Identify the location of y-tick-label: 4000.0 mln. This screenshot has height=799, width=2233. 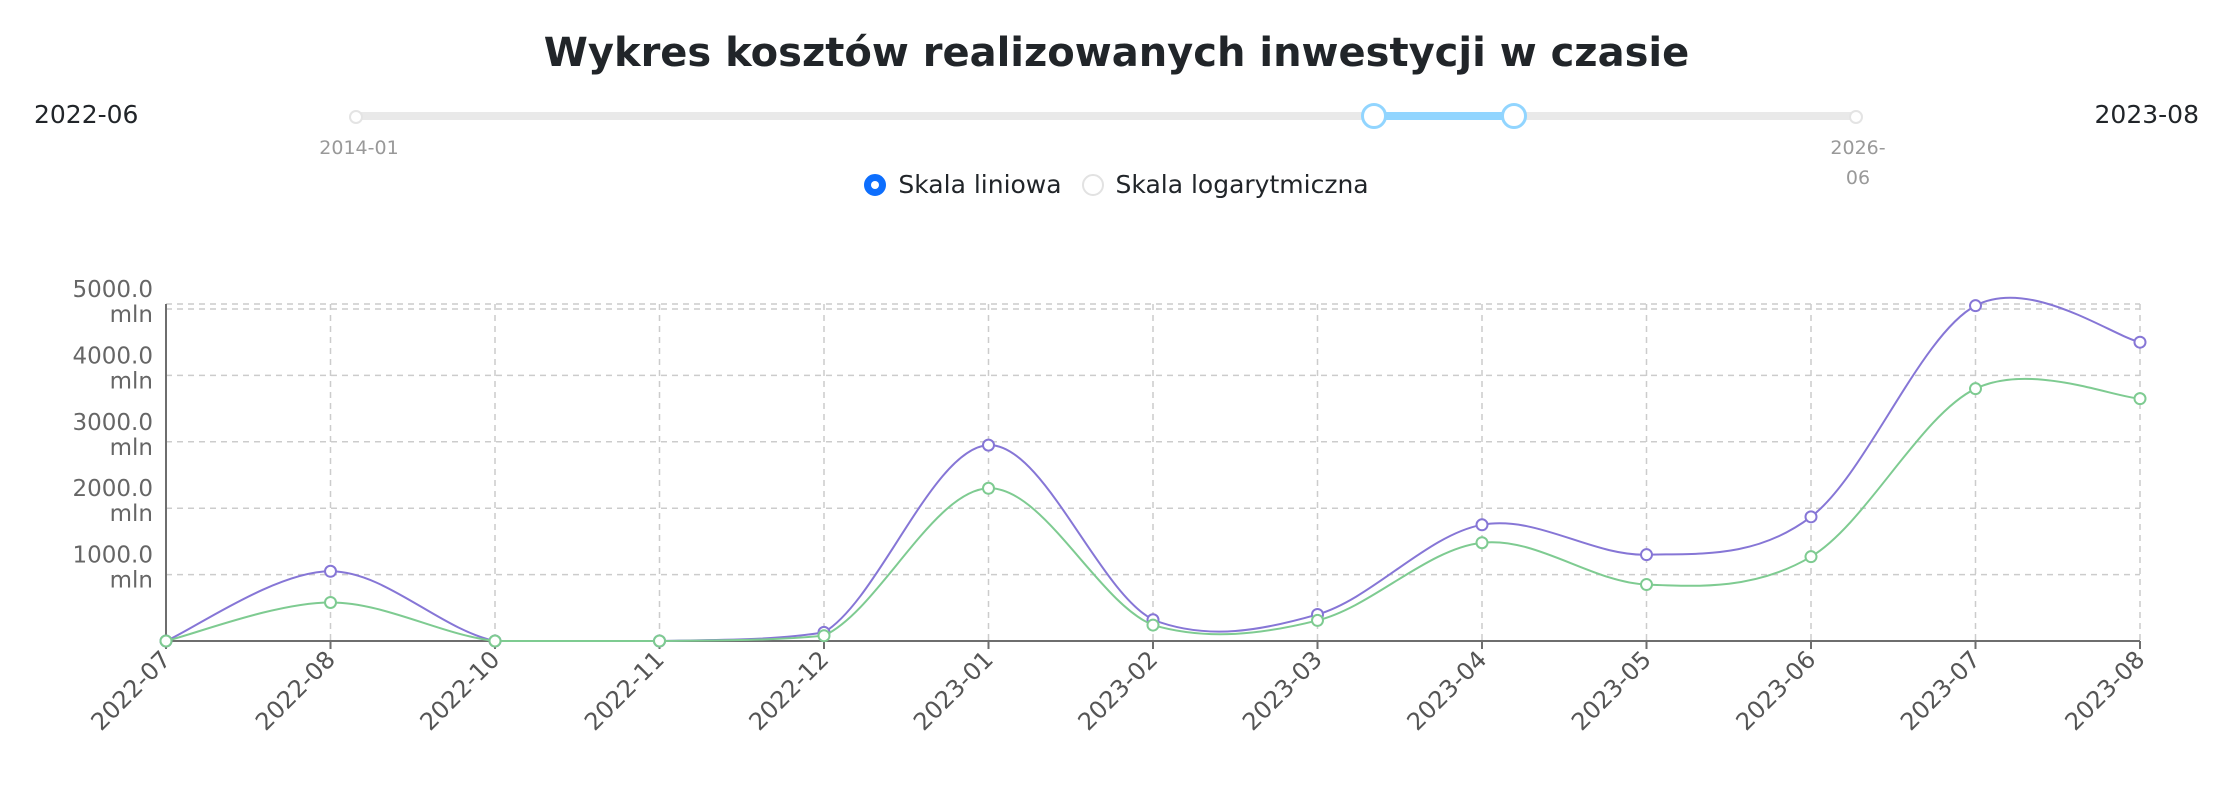
(113, 368).